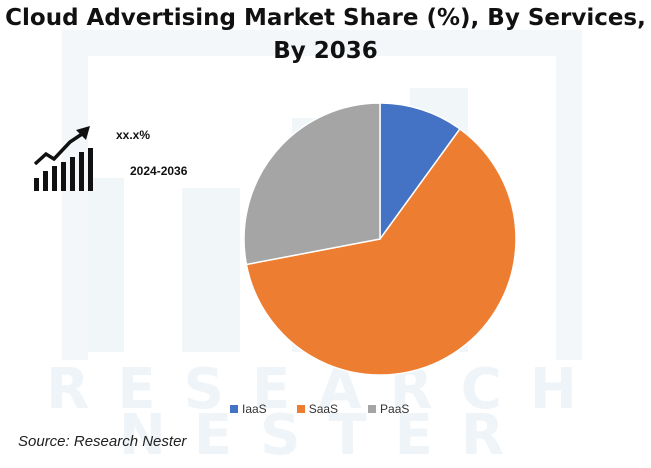  What do you see at coordinates (102, 441) in the screenshot?
I see `source-note: Source: Research Nester` at bounding box center [102, 441].